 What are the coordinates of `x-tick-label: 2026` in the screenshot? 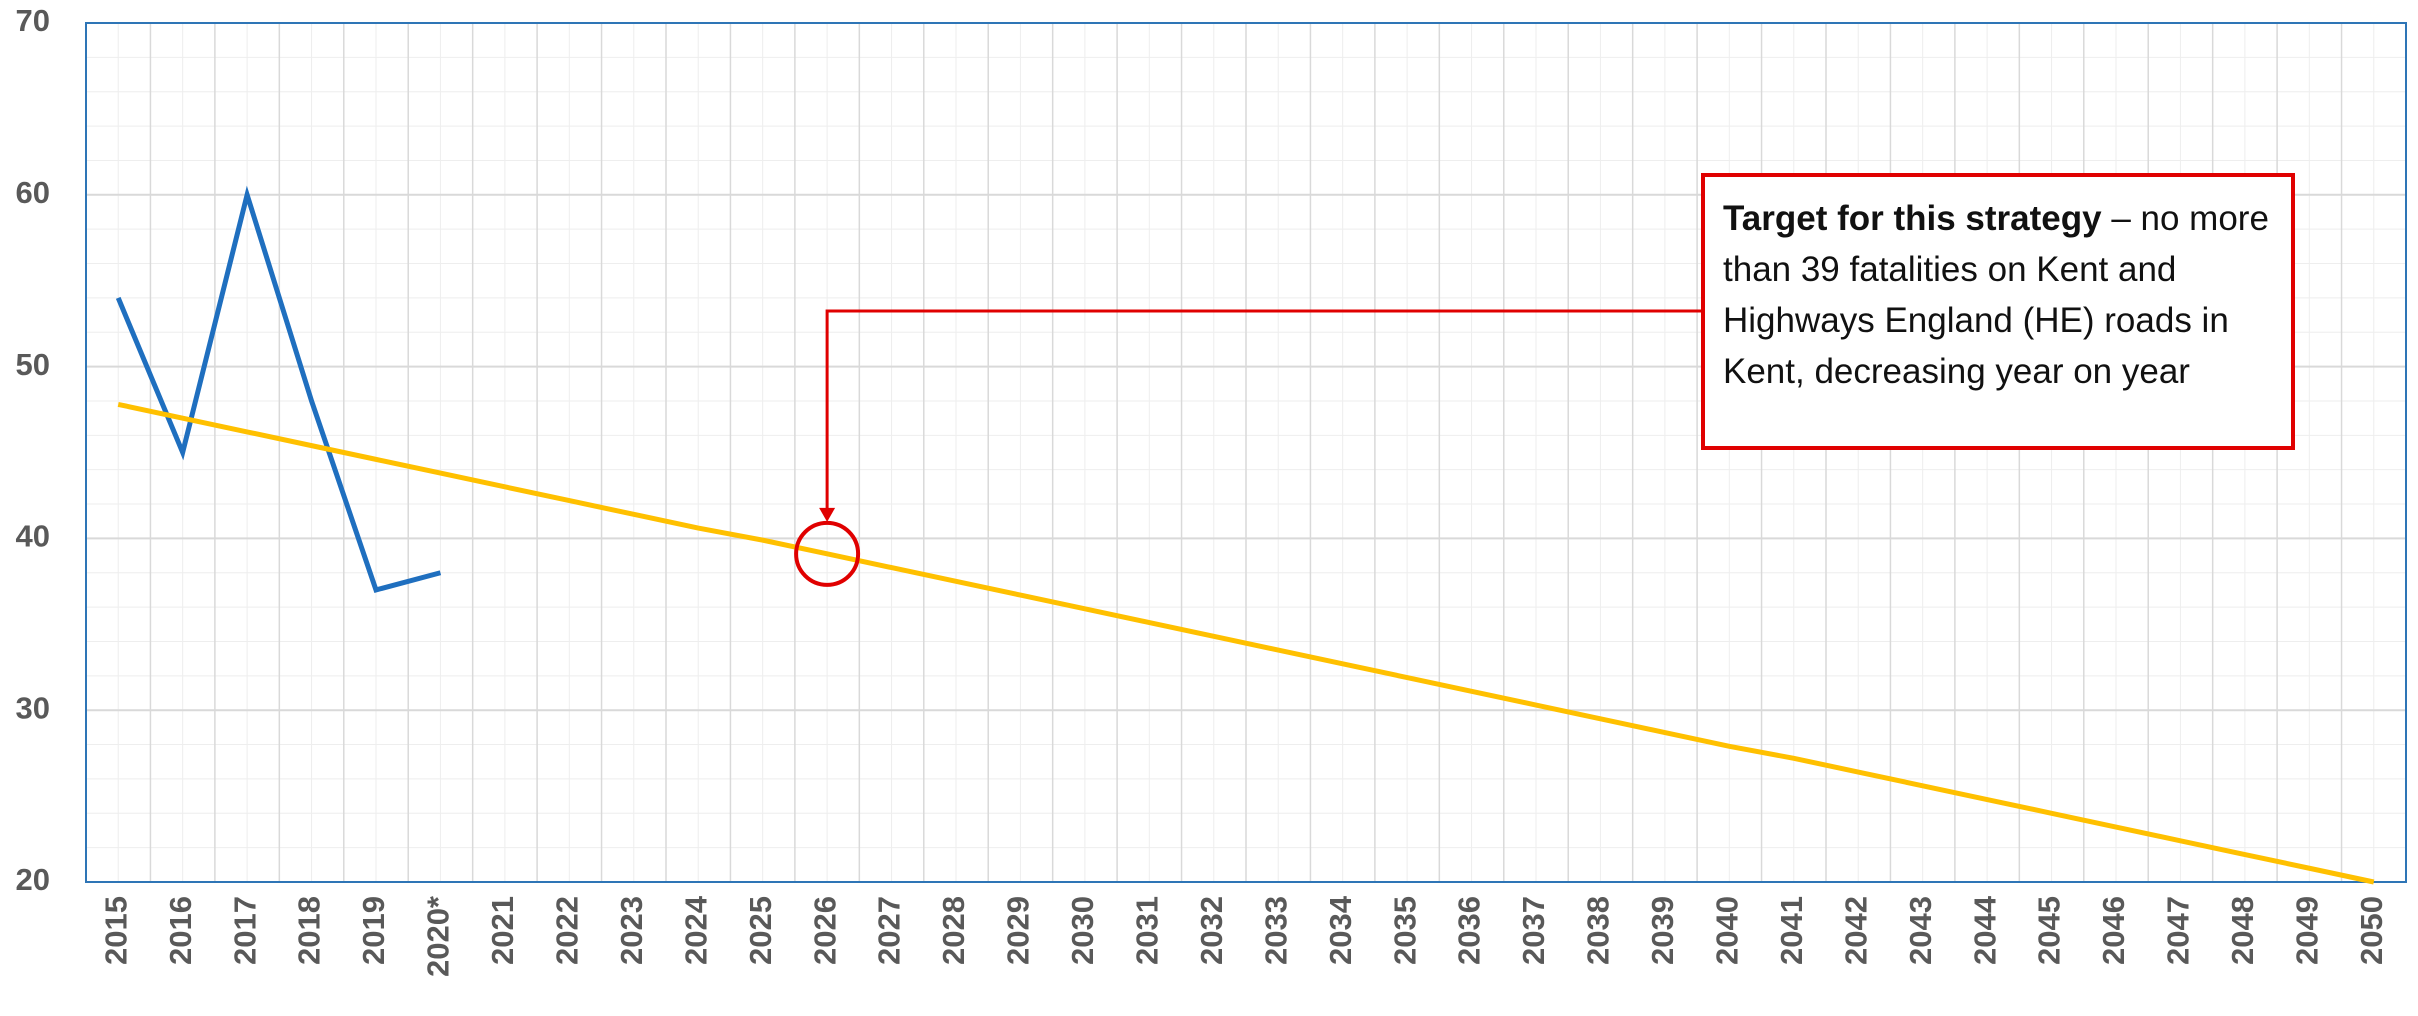 It's located at (824, 930).